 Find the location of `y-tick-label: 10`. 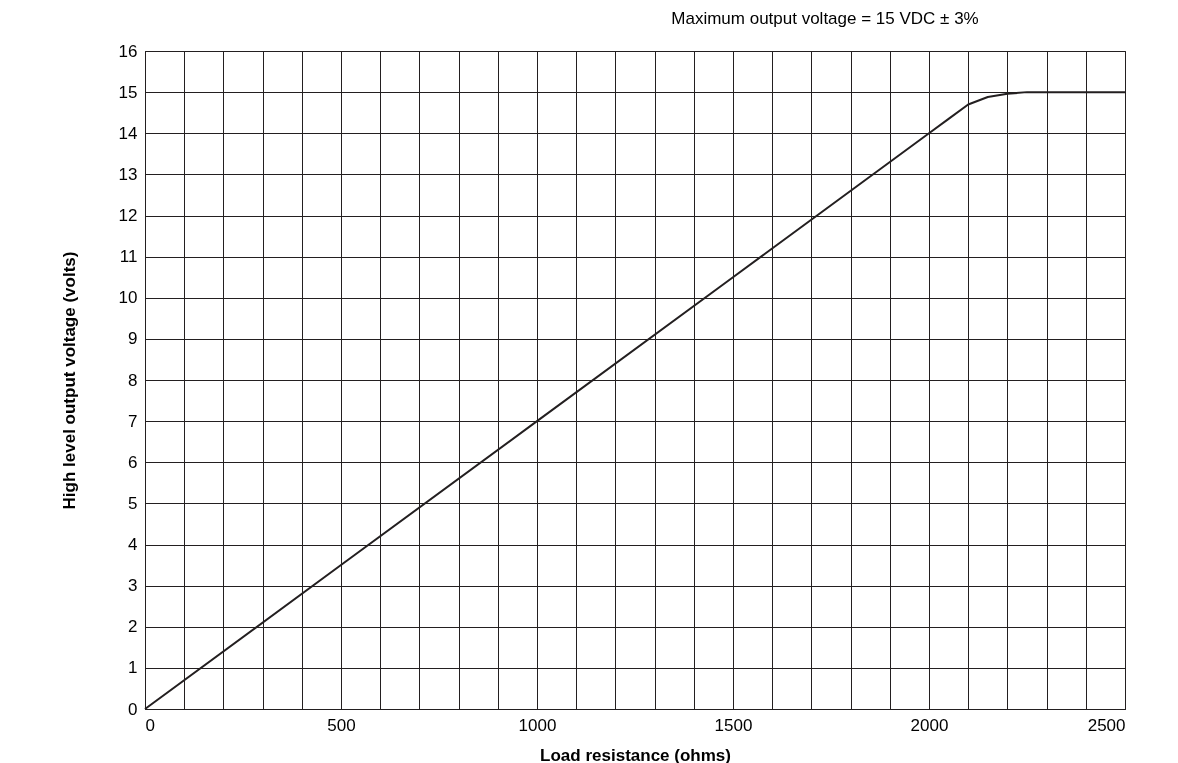

y-tick-label: 10 is located at coordinates (128, 298).